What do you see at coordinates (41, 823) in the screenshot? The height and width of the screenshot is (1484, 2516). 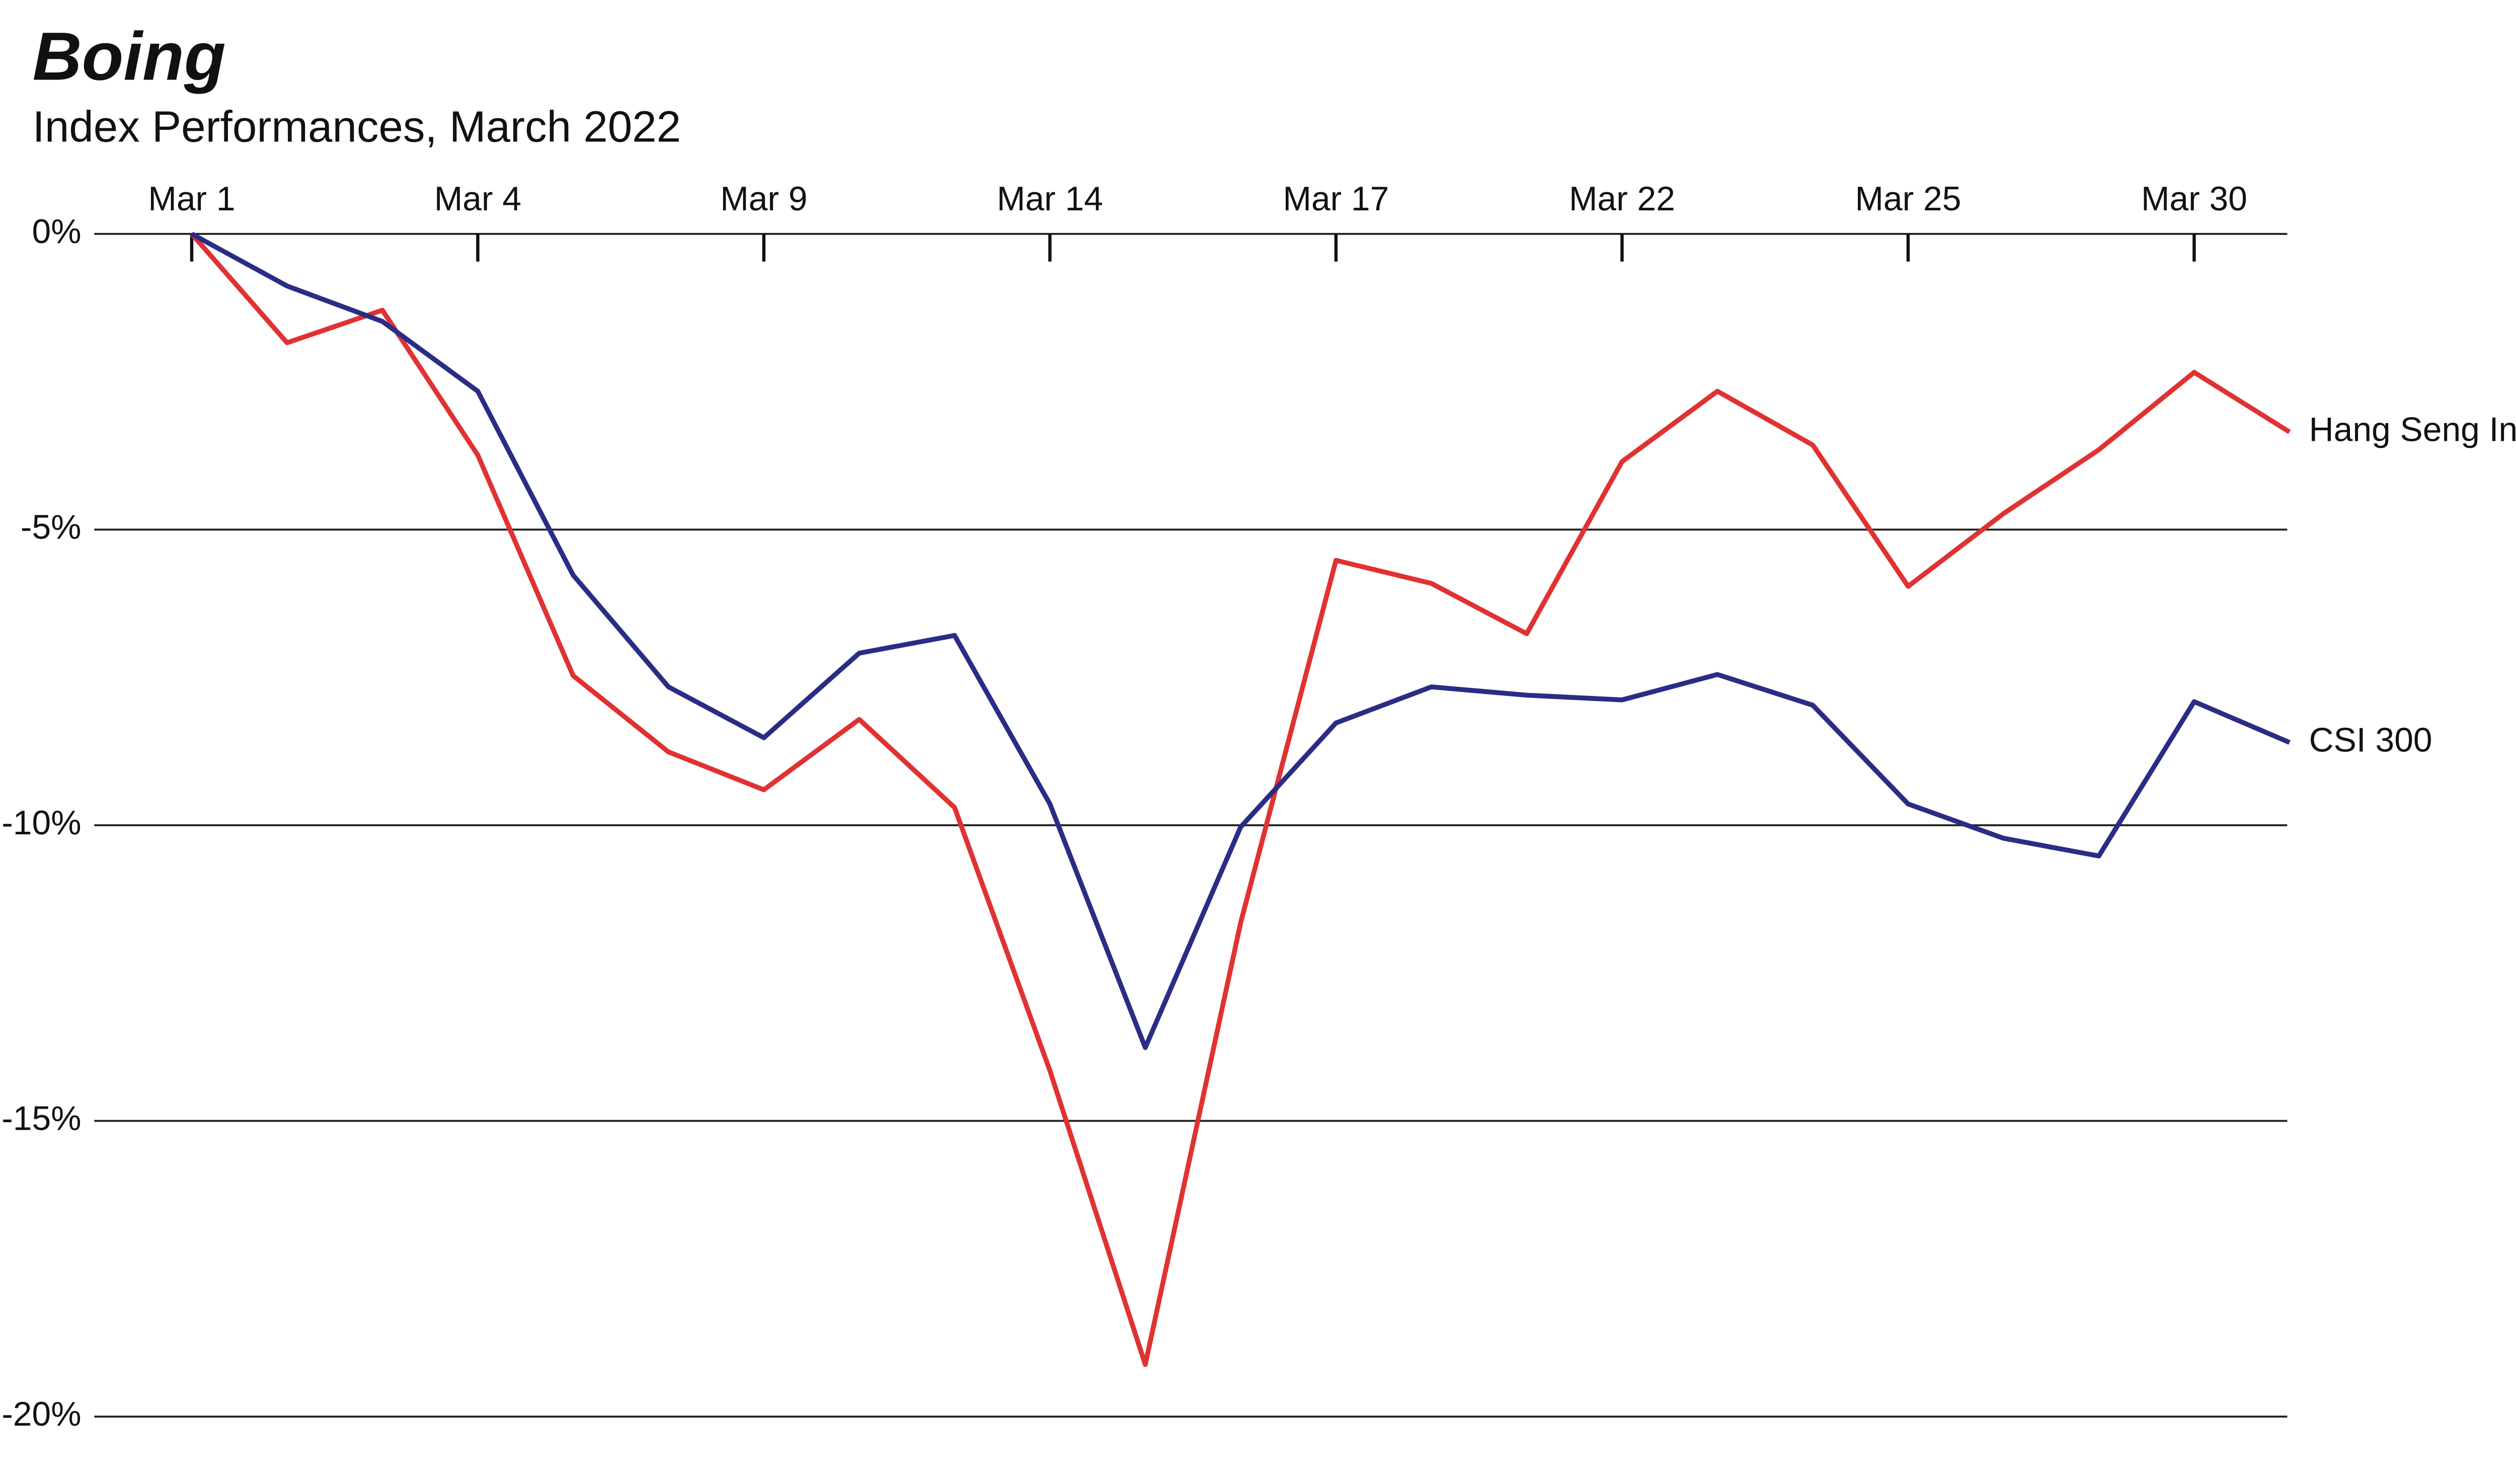 I see `y-tick-label: -10%` at bounding box center [41, 823].